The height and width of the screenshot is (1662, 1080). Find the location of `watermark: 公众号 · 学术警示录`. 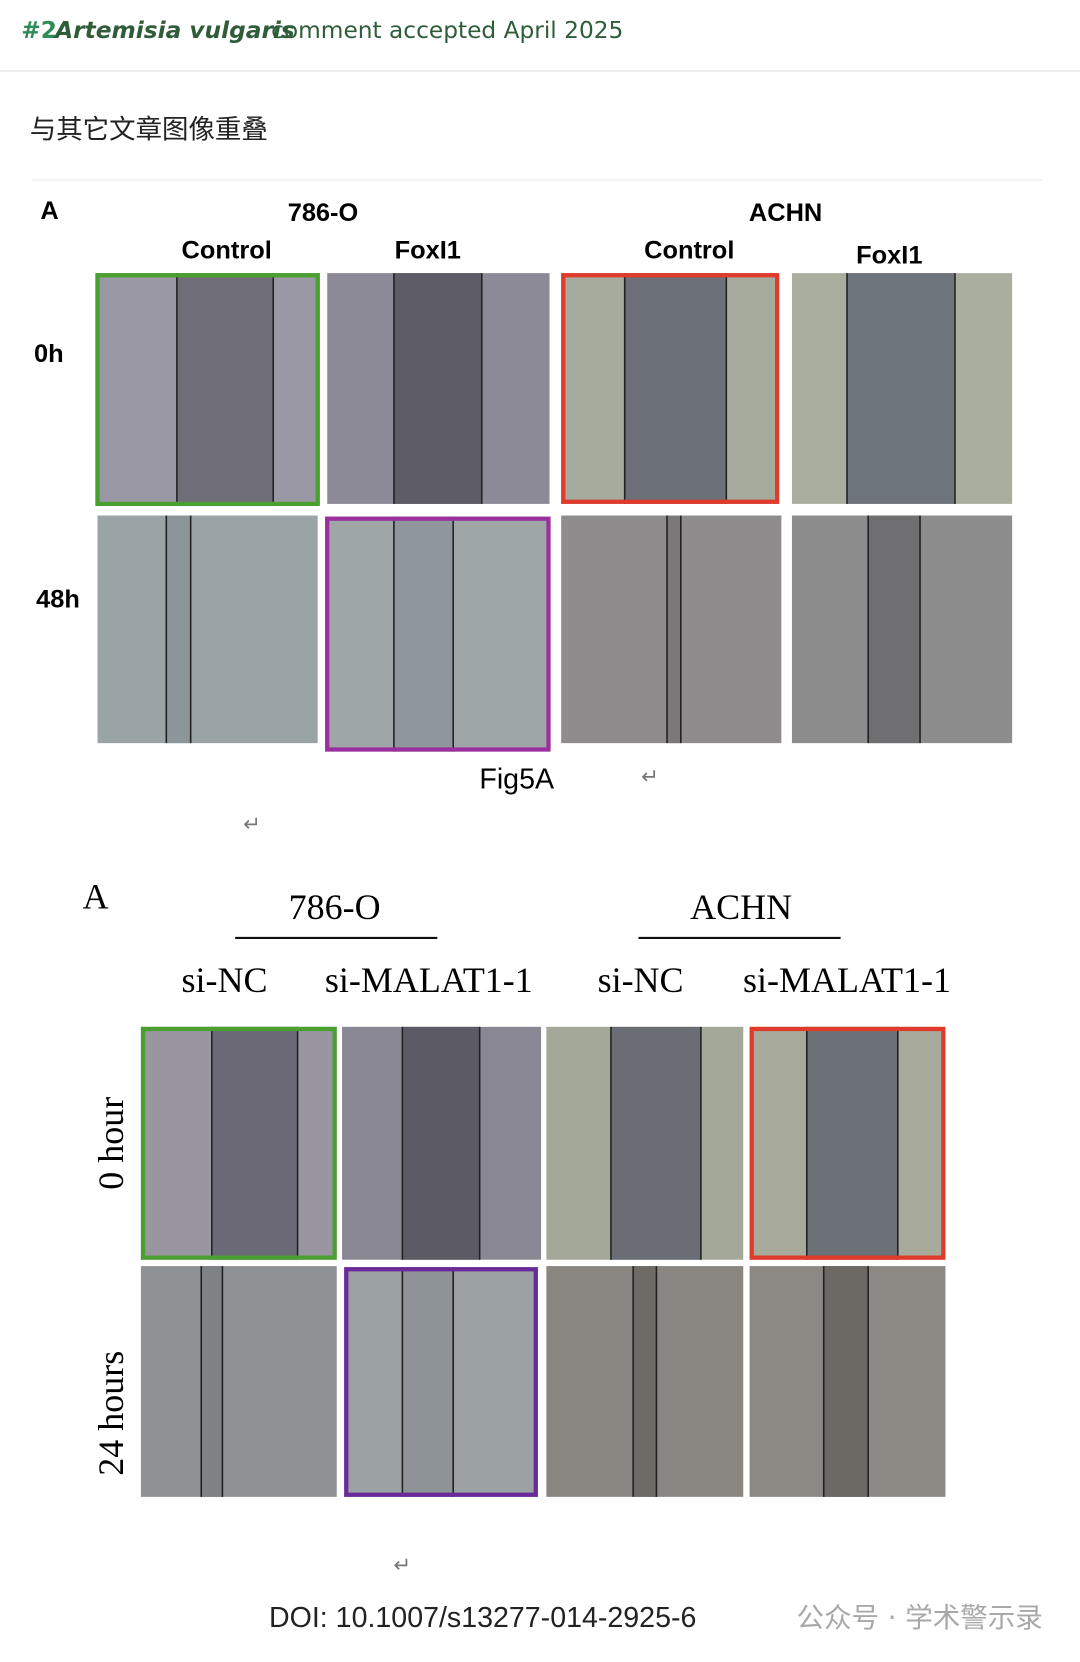

watermark: 公众号 · 学术警示录 is located at coordinates (919, 1618).